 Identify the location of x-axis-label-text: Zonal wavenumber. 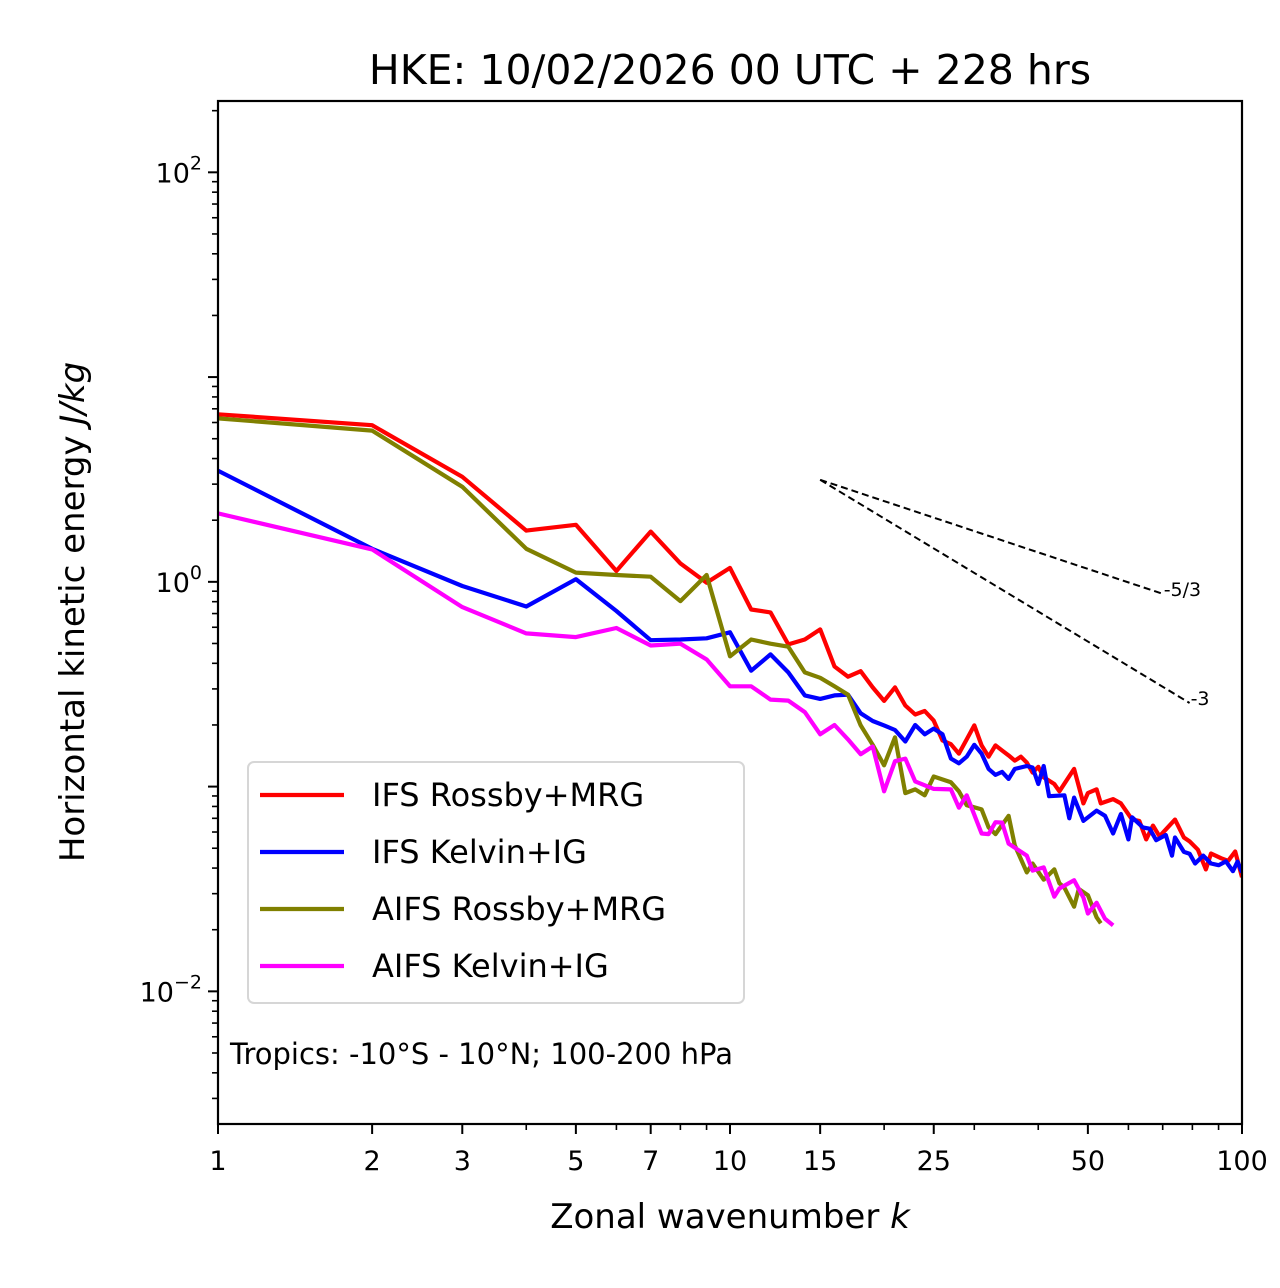
(714, 1217).